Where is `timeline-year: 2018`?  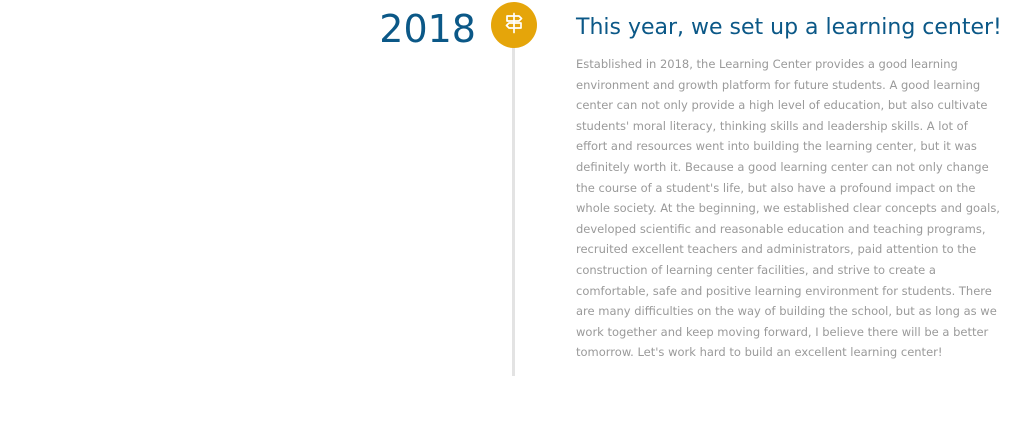 timeline-year: 2018 is located at coordinates (427, 29).